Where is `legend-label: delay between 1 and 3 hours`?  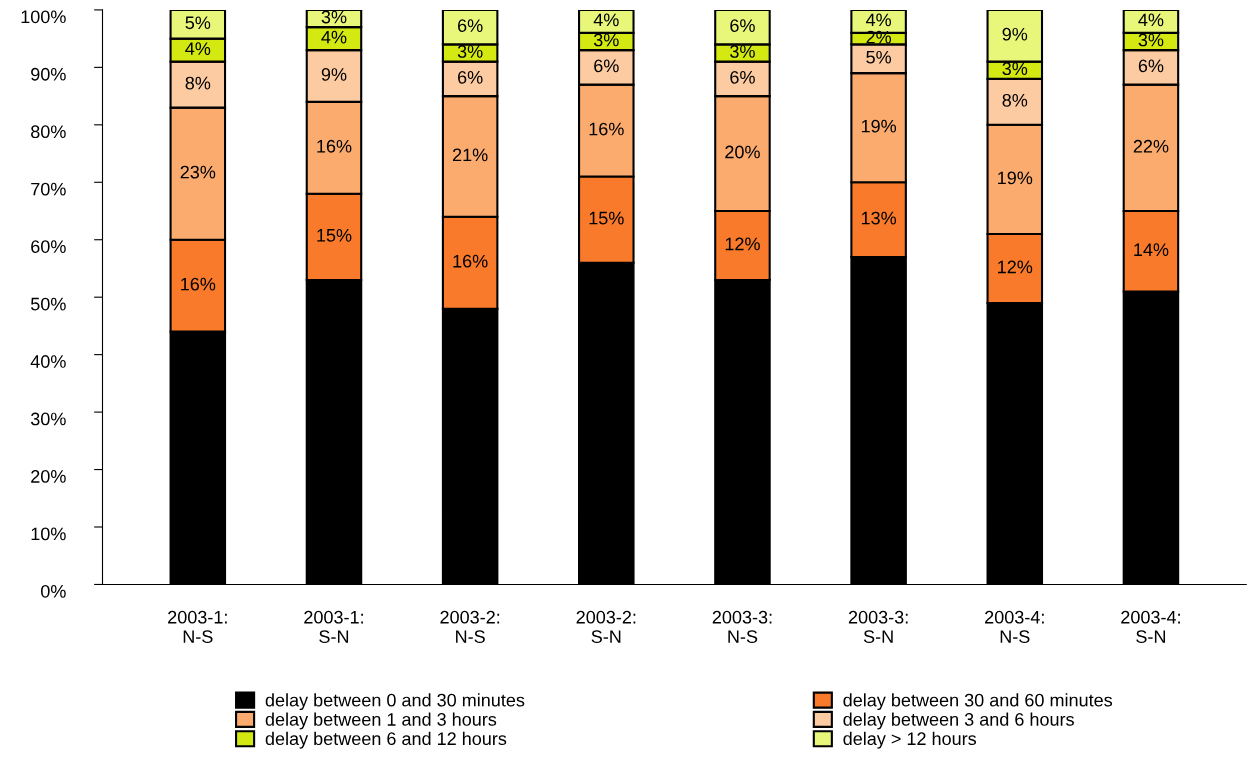
legend-label: delay between 1 and 3 hours is located at coordinates (381, 721).